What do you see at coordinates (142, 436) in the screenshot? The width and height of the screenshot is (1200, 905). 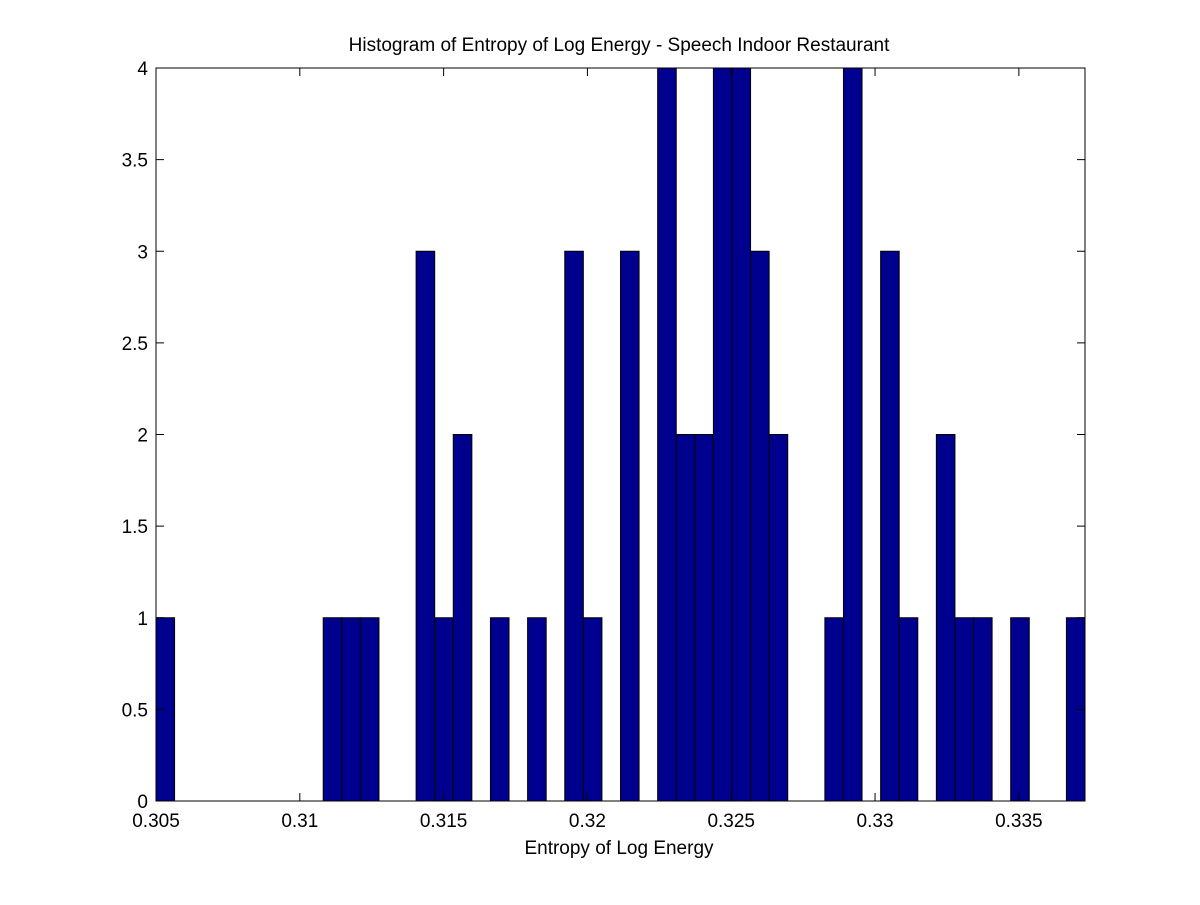 I see `y-tick-label: 2` at bounding box center [142, 436].